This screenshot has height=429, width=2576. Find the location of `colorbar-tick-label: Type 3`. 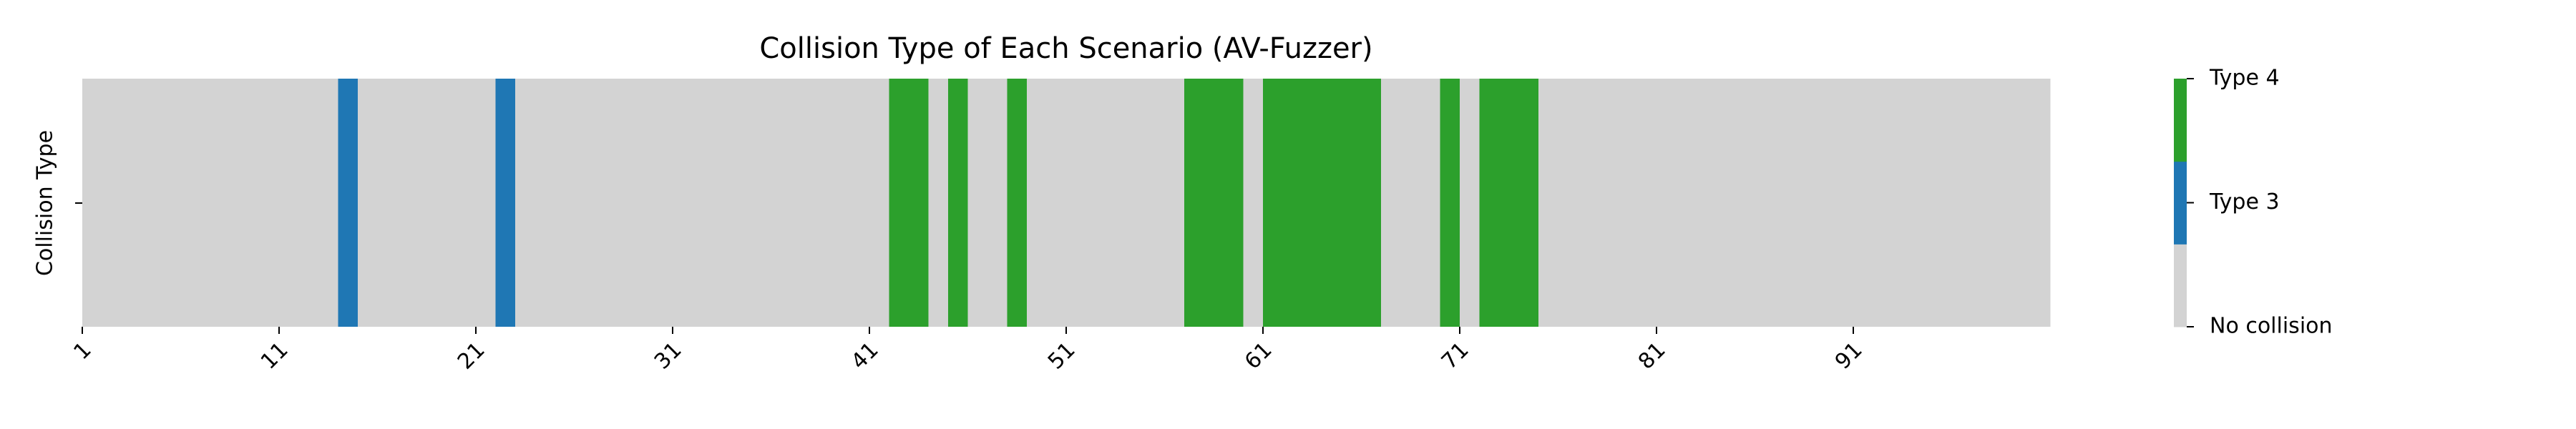

colorbar-tick-label: Type 3 is located at coordinates (2244, 201).